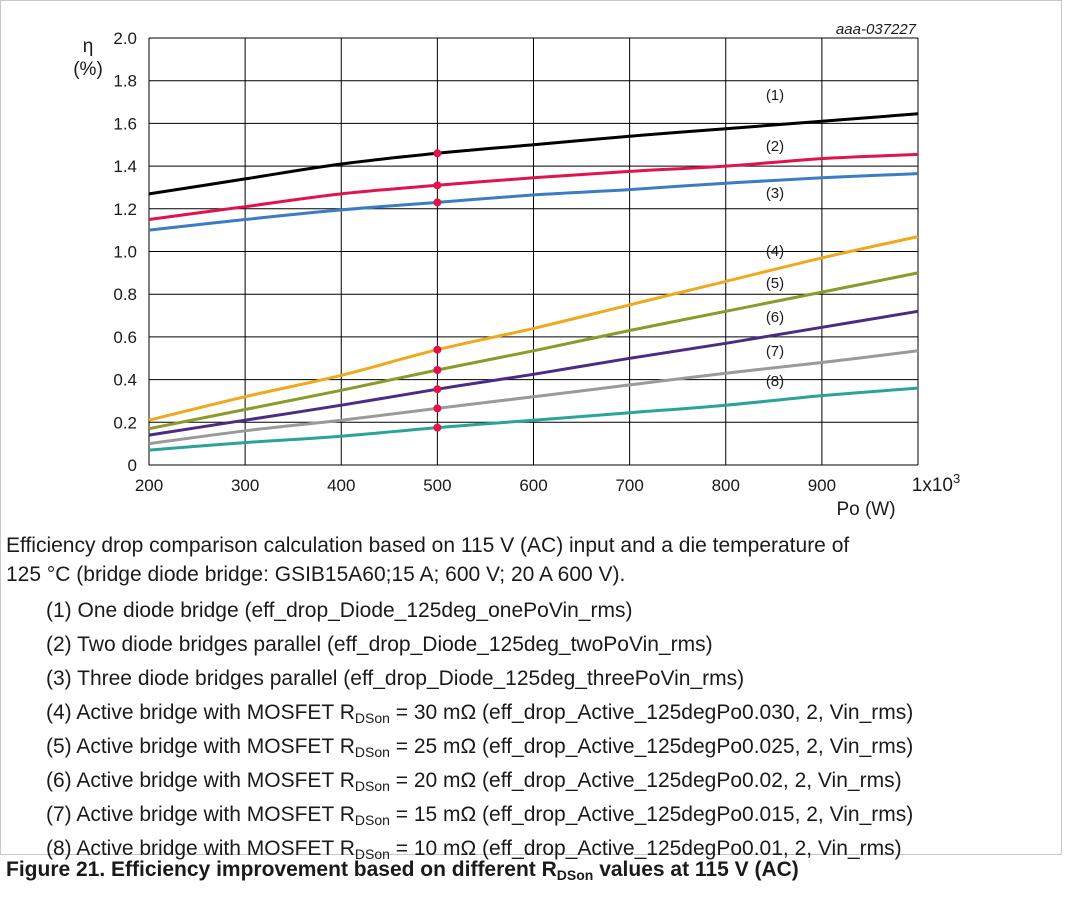 This screenshot has height=905, width=1066. I want to click on y-axis-symbol: η, so click(88, 46).